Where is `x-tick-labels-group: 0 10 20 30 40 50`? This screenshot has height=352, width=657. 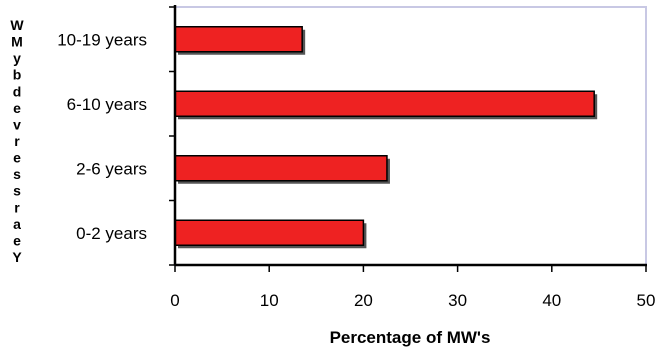 x-tick-labels-group: 0 10 20 30 40 50 is located at coordinates (412, 300).